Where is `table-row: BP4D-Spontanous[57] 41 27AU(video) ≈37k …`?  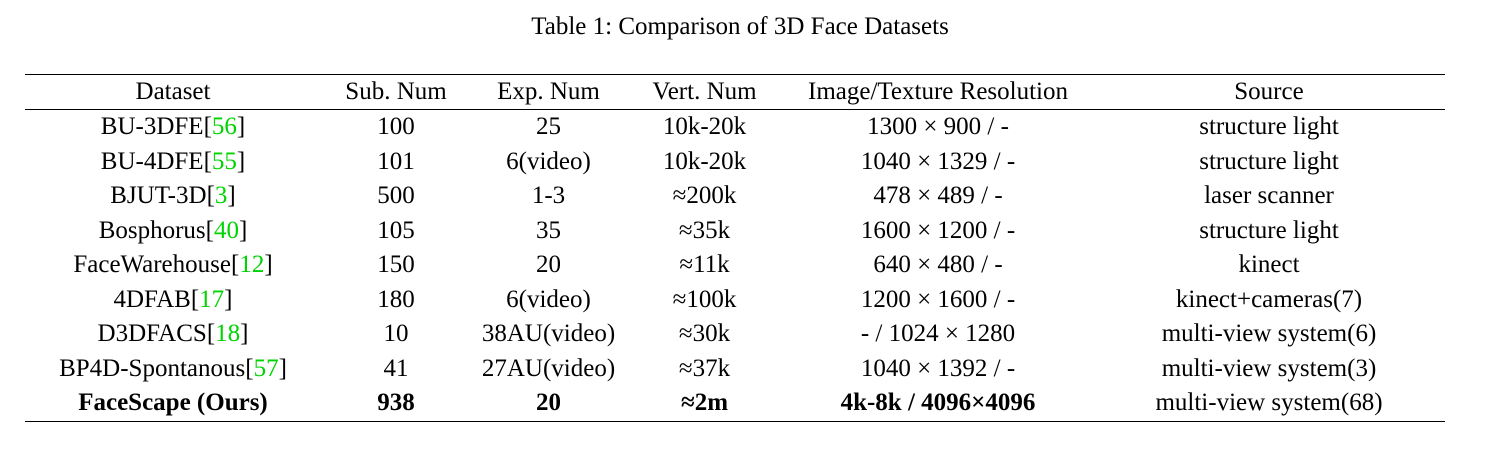
table-row: BP4D-Spontanous[57] 41 27AU(video) ≈37k … is located at coordinates (735, 369).